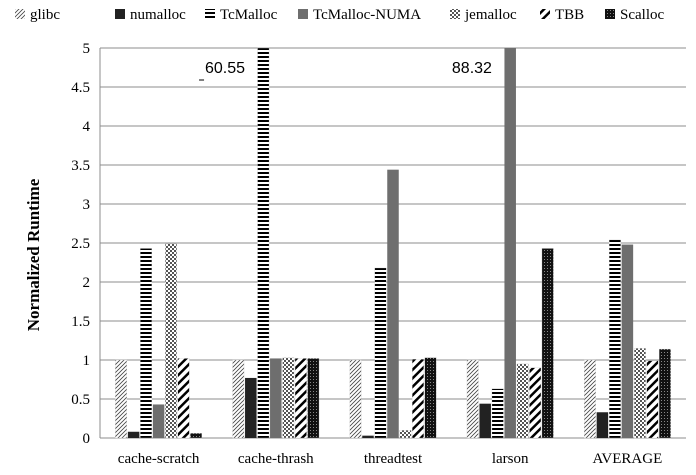 Image resolution: width=696 pixels, height=475 pixels. I want to click on x-category-label: cache-scratch, so click(159, 459).